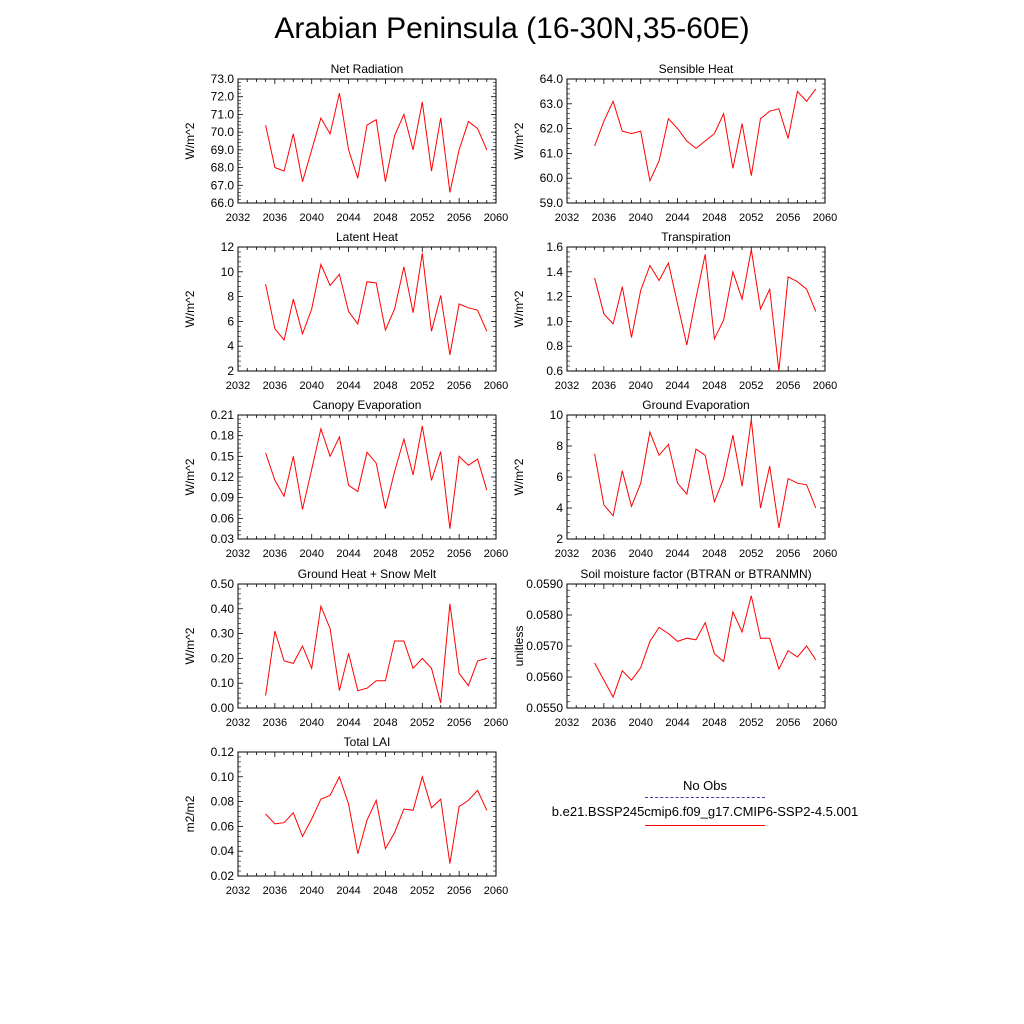 Image resolution: width=1024 pixels, height=1024 pixels. What do you see at coordinates (223, 150) in the screenshot?
I see `y-tick-label: 69.0` at bounding box center [223, 150].